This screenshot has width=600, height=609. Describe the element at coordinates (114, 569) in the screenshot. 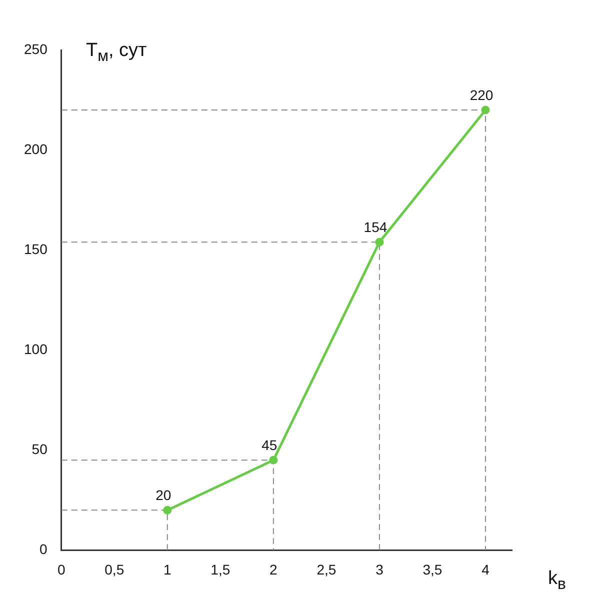

I see `x-tick-label: 0,5` at that location.